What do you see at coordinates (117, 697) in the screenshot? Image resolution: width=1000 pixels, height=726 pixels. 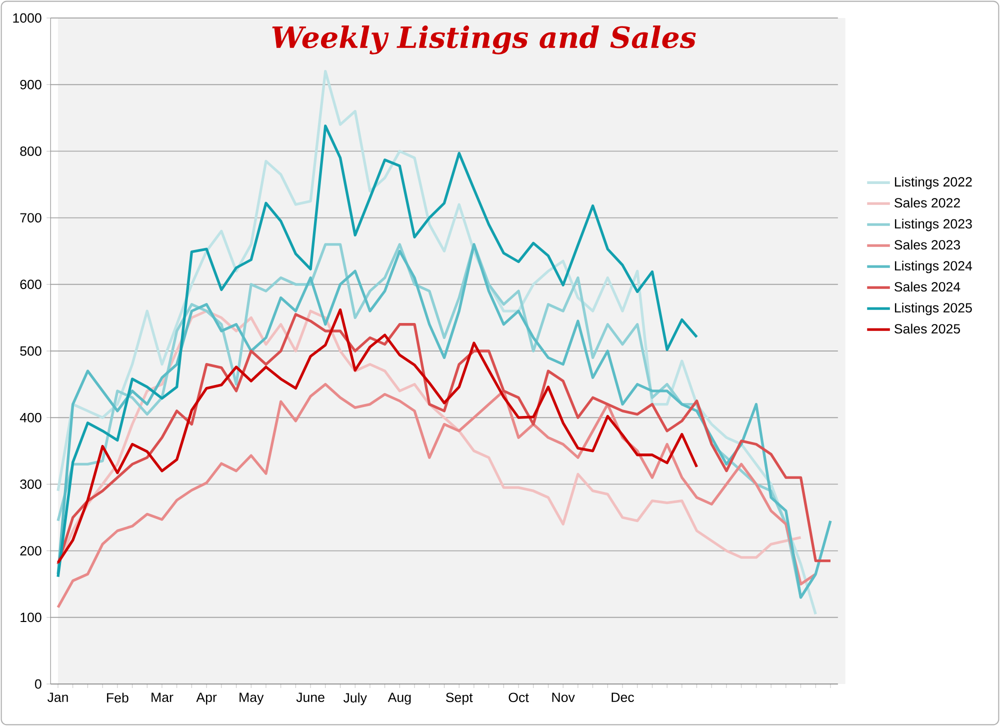 I see `x-tick-label: Feb` at bounding box center [117, 697].